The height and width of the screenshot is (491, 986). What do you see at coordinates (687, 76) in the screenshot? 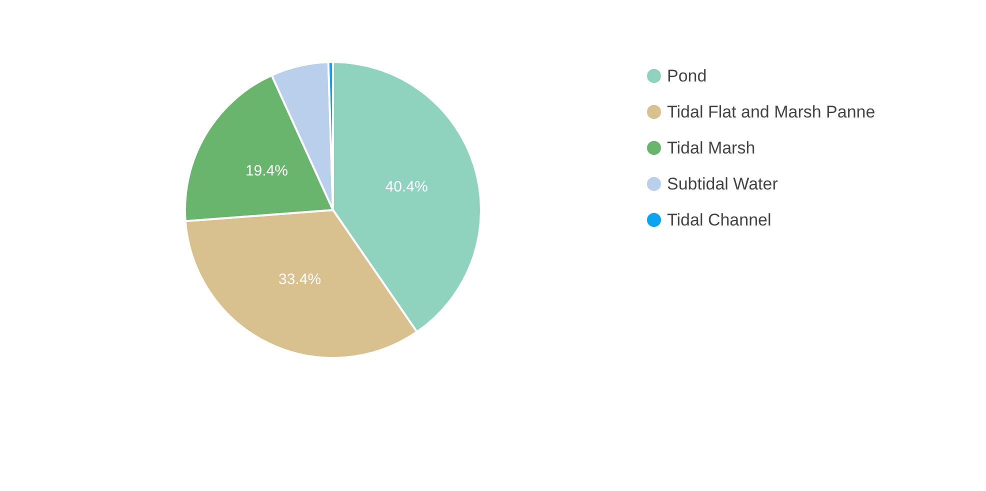
I see `legend-label: Pond` at bounding box center [687, 76].